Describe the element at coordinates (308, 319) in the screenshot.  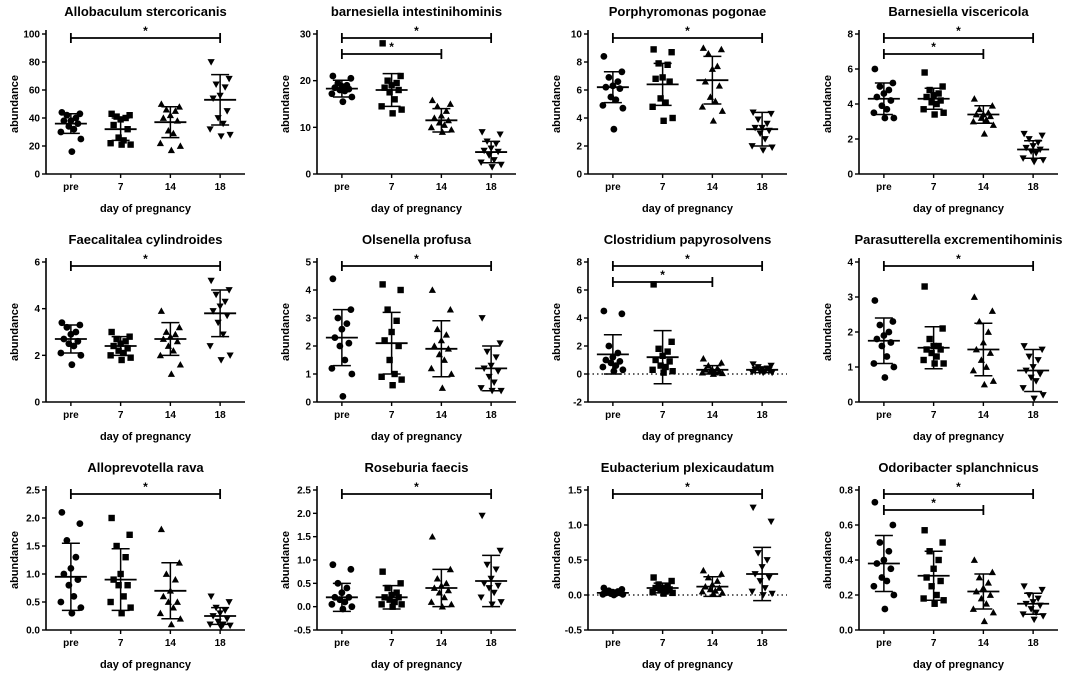
I see `y-tick-label: 3` at that location.